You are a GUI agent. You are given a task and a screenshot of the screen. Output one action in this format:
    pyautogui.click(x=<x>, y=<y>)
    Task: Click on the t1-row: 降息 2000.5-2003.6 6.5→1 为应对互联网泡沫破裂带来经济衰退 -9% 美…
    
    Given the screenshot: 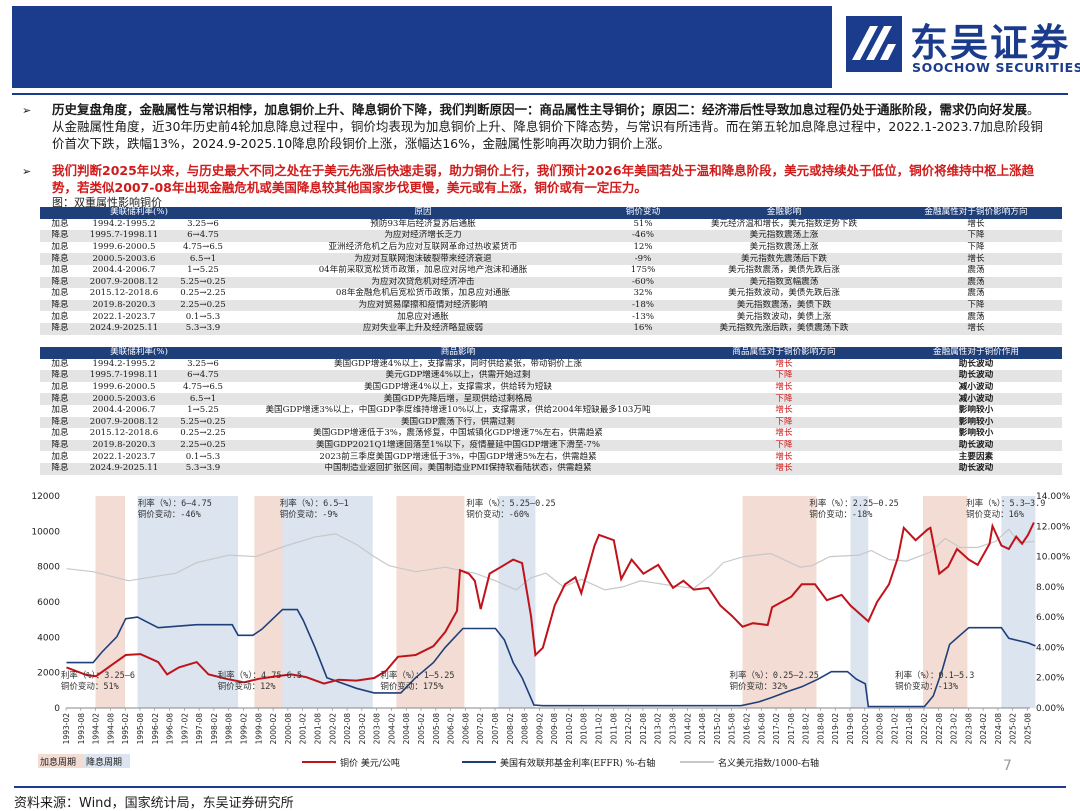 What is the action you would take?
    pyautogui.click(x=551, y=259)
    